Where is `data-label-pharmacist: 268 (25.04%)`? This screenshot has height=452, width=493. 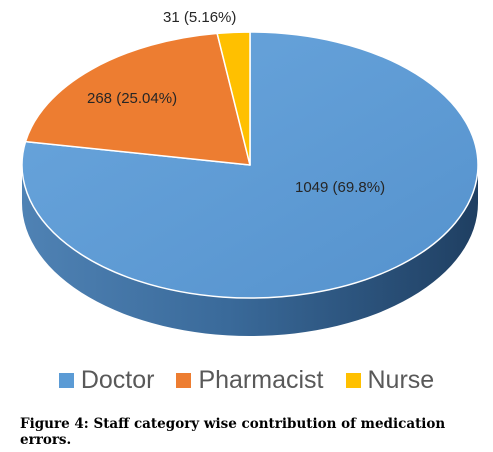
data-label-pharmacist: 268 (25.04%) is located at coordinates (132, 98).